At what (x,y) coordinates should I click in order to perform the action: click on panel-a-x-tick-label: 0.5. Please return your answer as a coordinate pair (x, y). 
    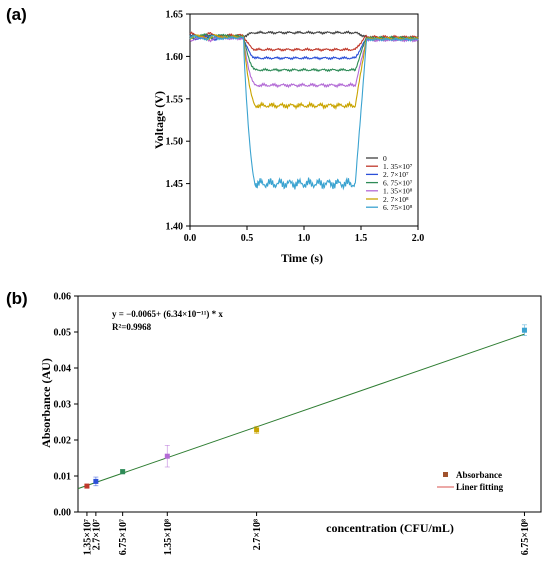
    Looking at the image, I should click on (247, 238).